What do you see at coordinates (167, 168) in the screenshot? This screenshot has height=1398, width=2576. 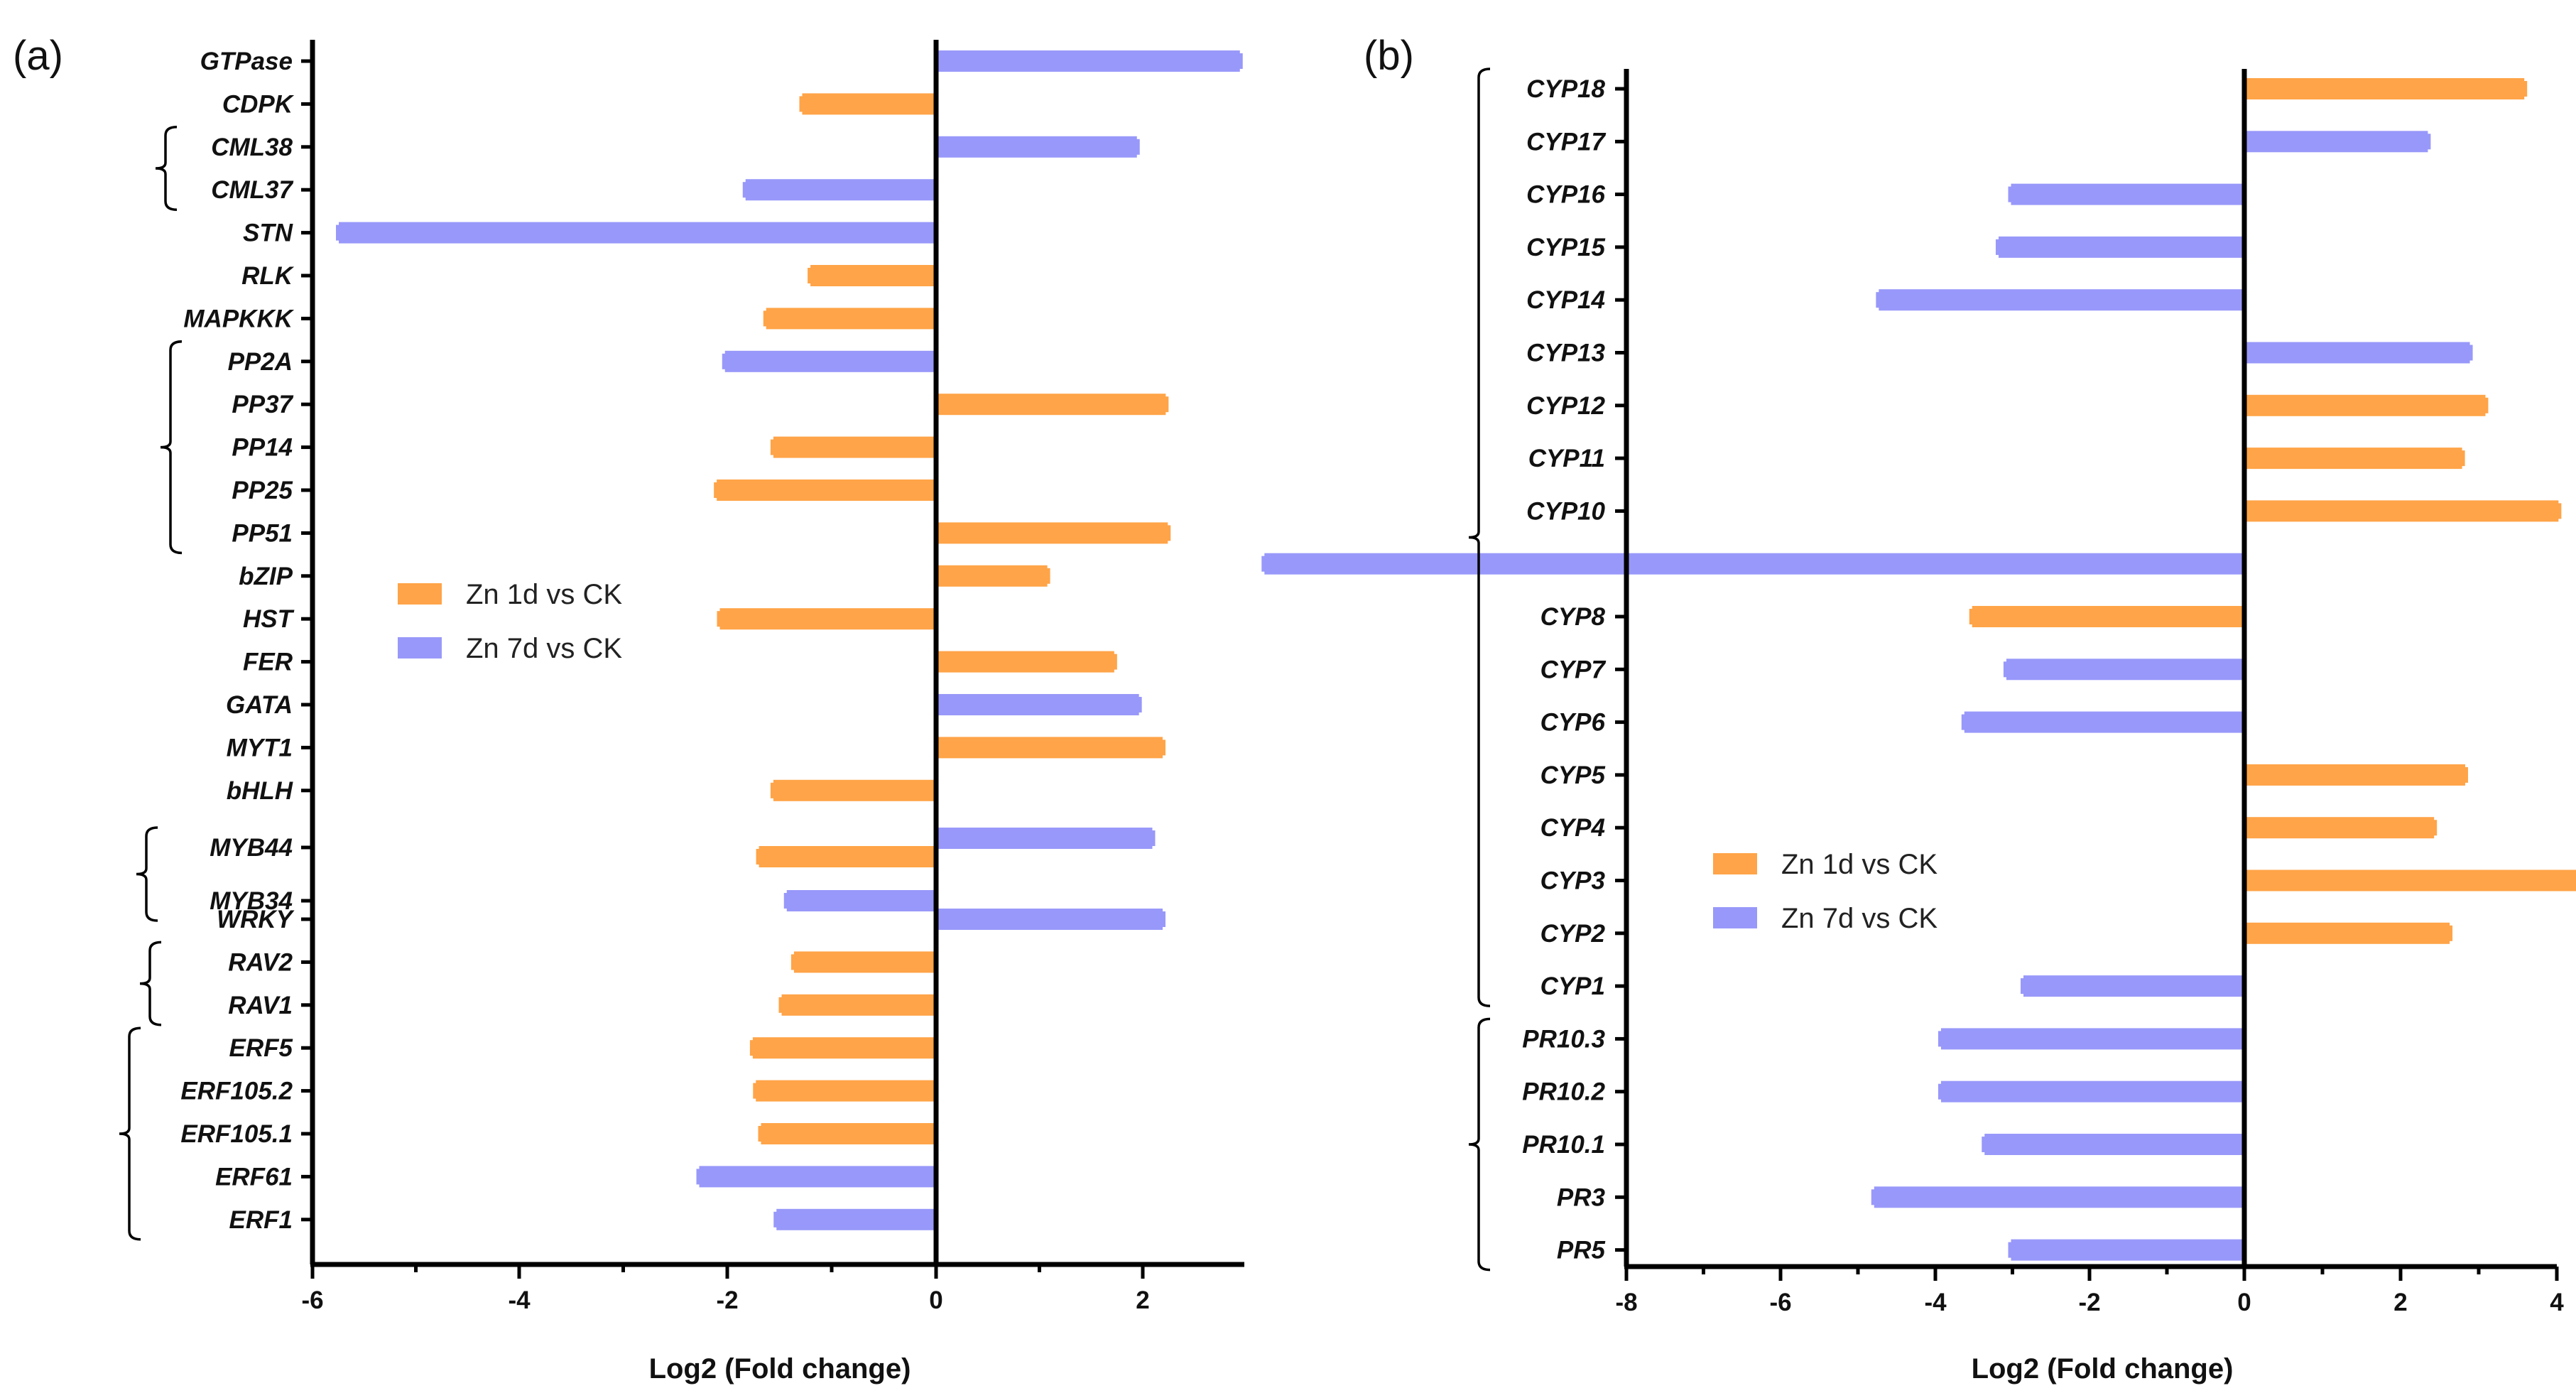 I see `group-brace-cml38-cml37` at bounding box center [167, 168].